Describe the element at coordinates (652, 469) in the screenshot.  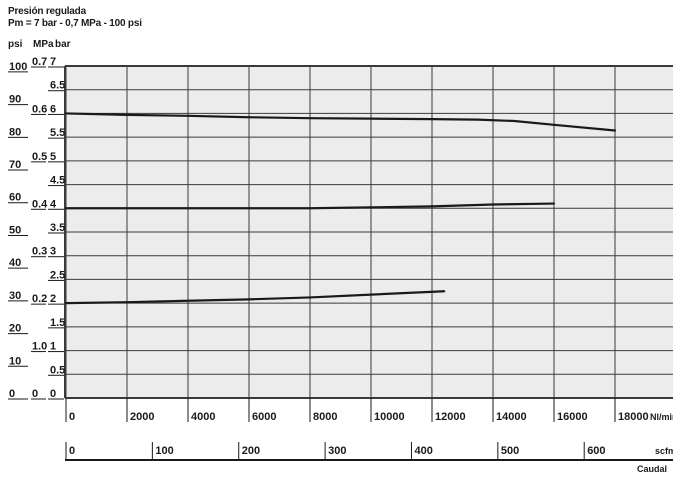
I see `axis-caption: Caudal` at that location.